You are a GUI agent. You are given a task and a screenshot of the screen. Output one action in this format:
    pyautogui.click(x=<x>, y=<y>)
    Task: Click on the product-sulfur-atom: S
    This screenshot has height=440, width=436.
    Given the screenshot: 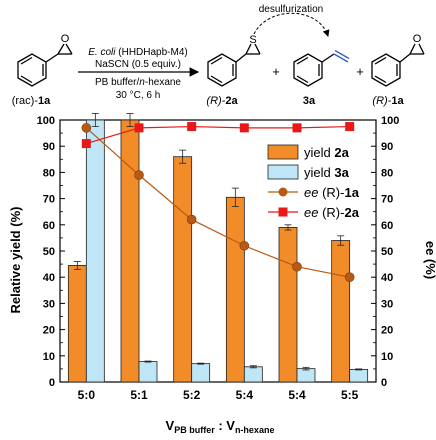 What is the action you would take?
    pyautogui.click(x=252, y=40)
    